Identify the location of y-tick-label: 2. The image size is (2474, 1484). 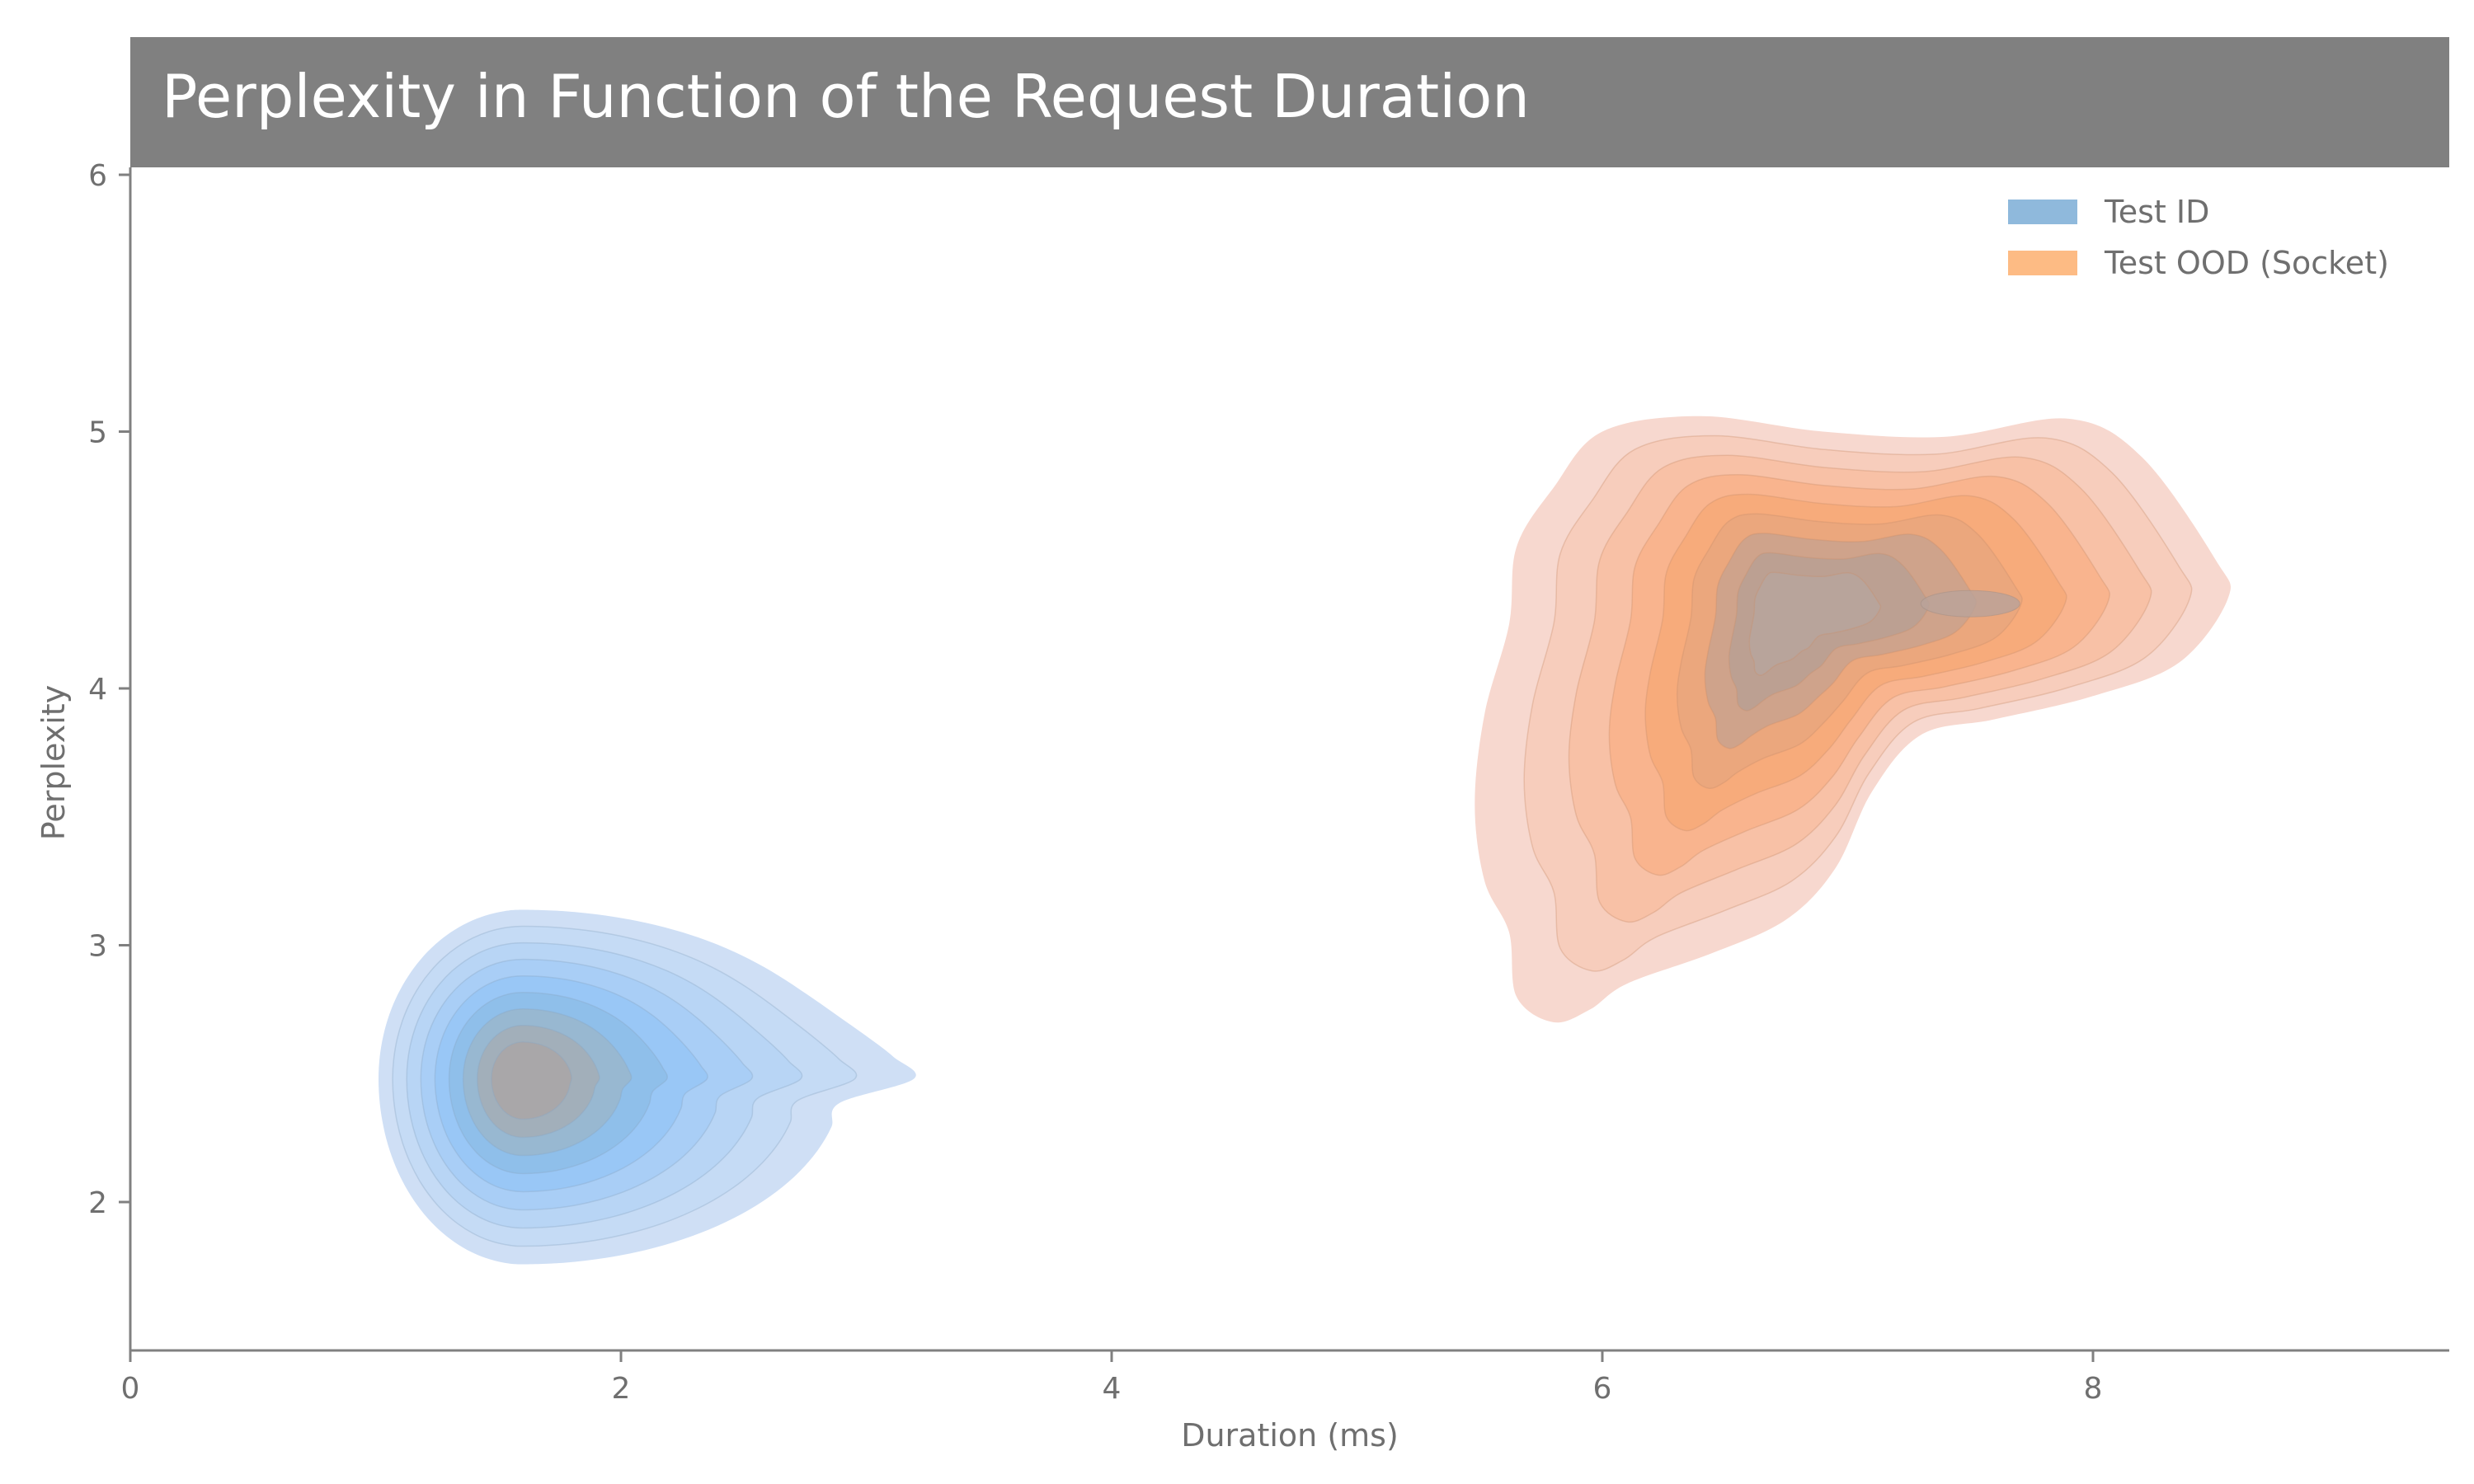
(97, 1203).